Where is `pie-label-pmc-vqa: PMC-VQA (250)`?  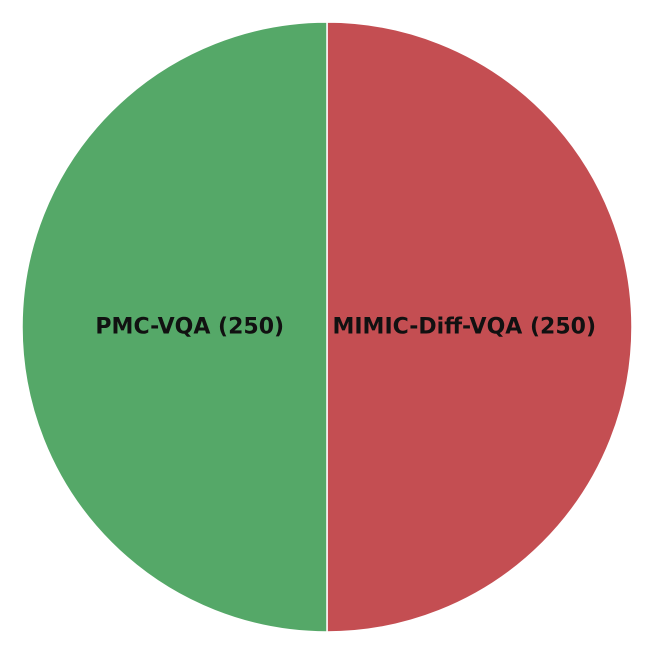
pie-label-pmc-vqa: PMC-VQA (250) is located at coordinates (189, 327).